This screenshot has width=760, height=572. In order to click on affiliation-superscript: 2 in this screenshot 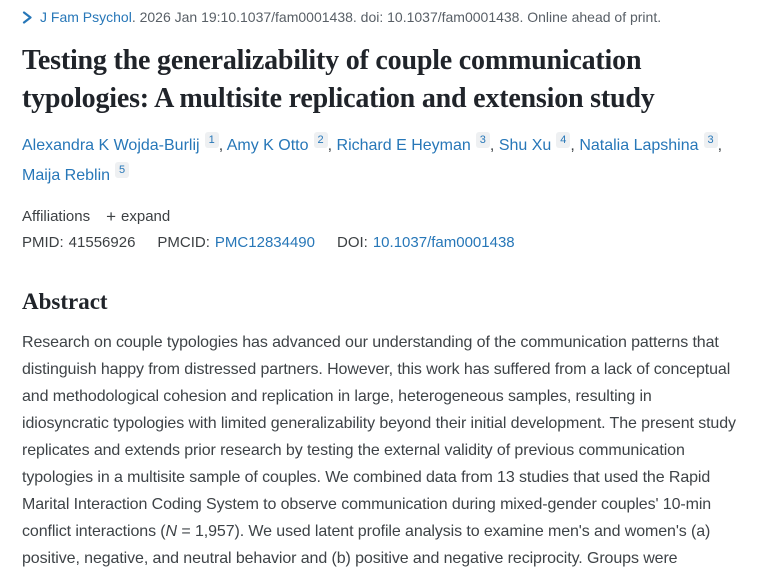, I will do `click(320, 140)`.